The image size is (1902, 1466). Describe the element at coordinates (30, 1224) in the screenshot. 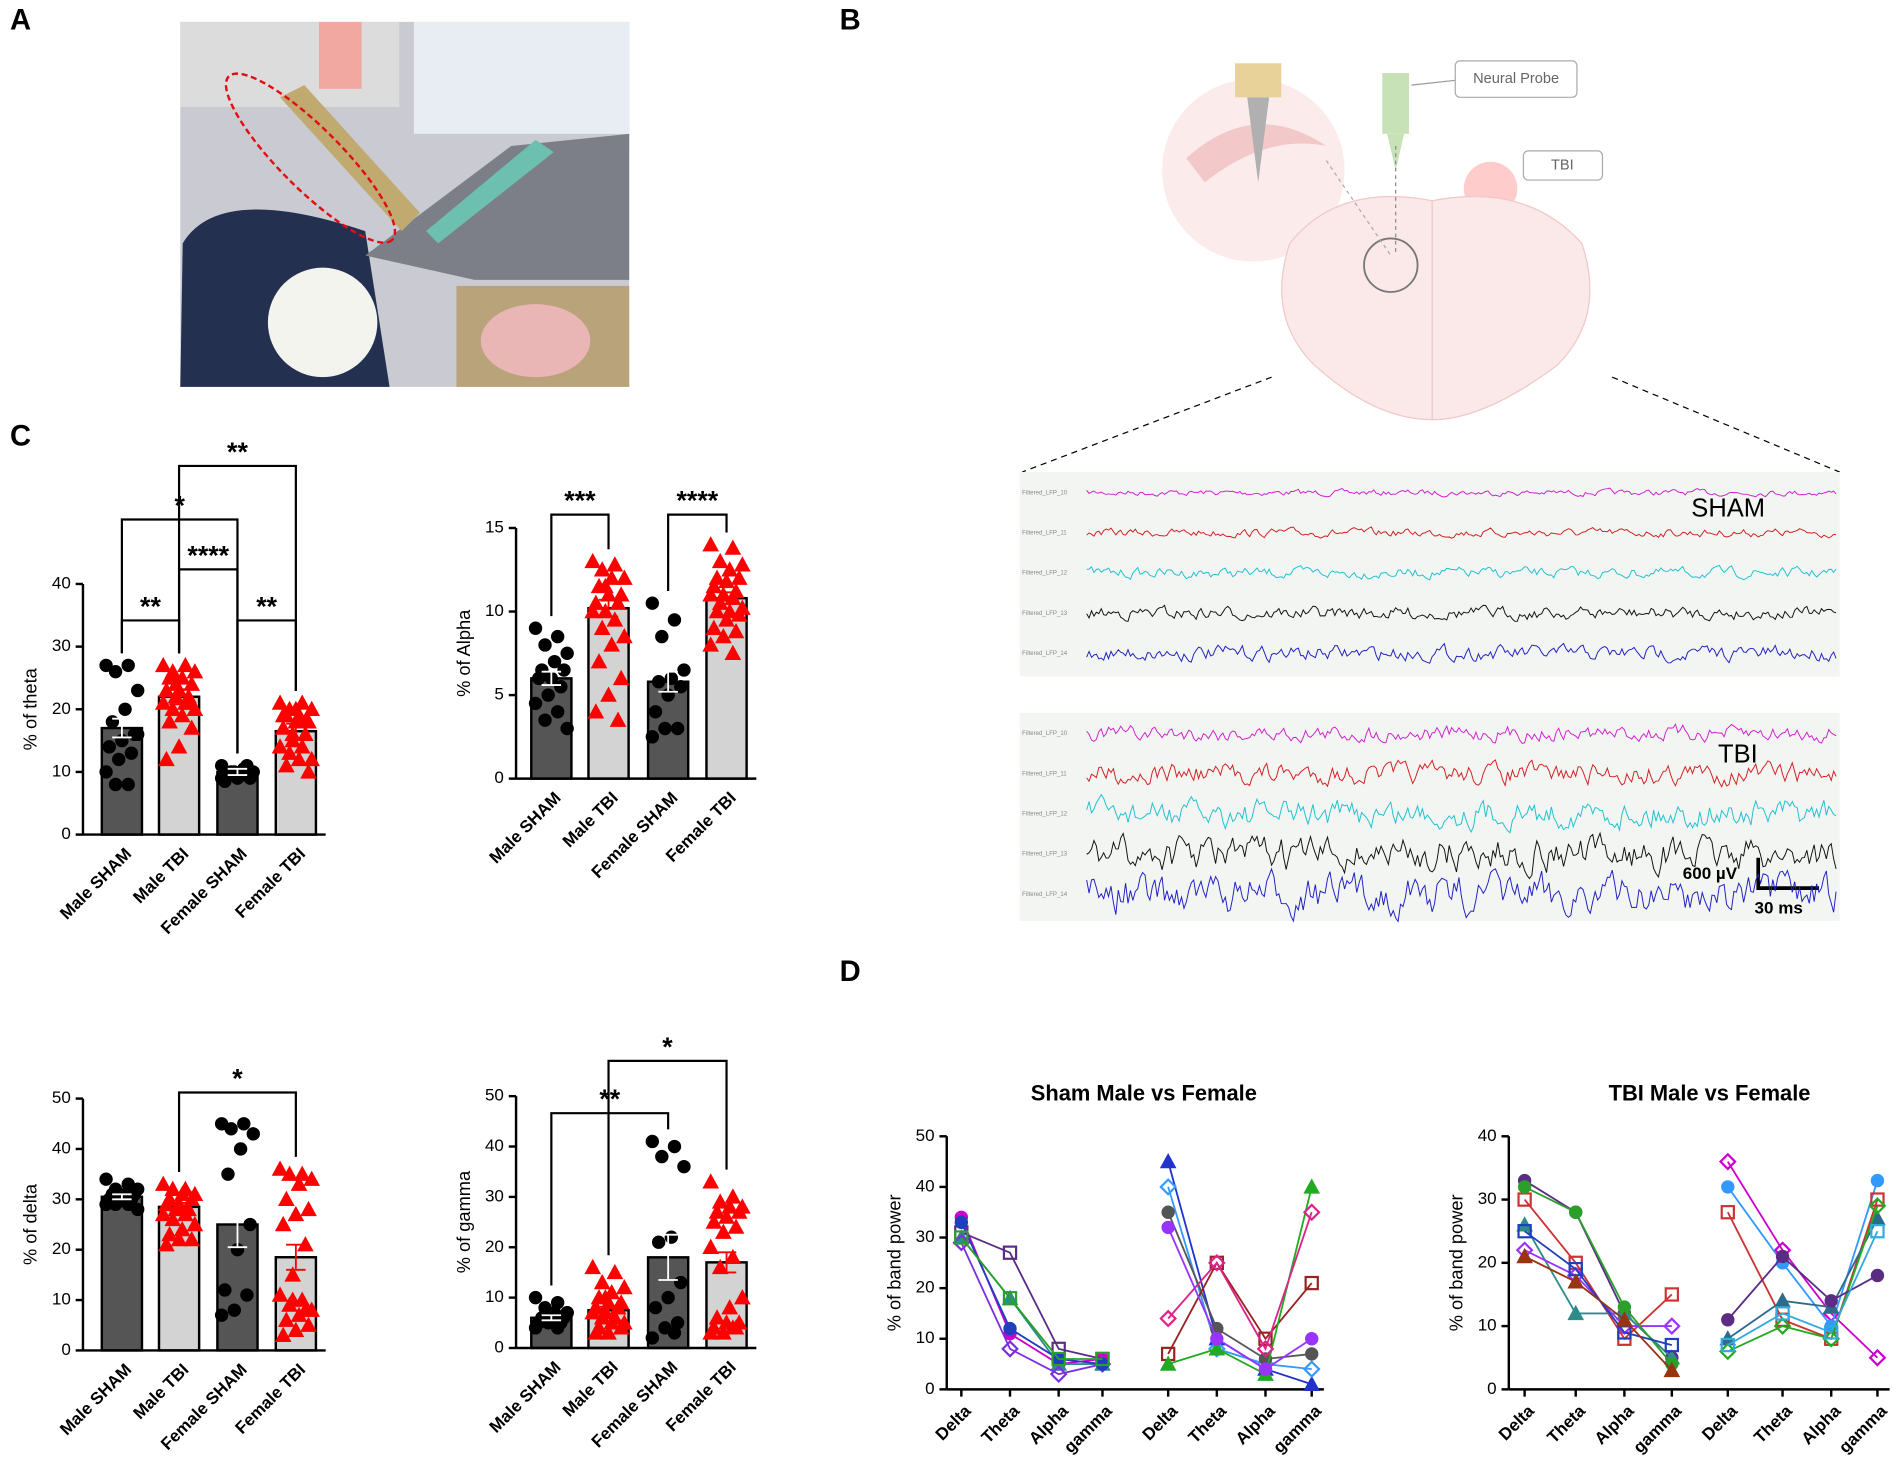

I see `y-axis-label: % of delta` at that location.